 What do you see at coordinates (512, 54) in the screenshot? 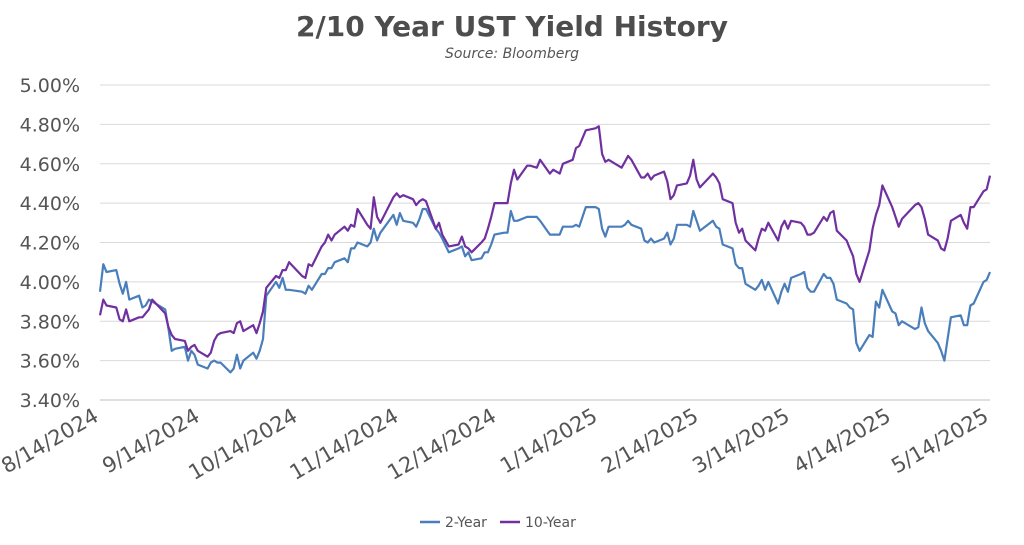
I see `chart-subtitle: Source: Bloomberg` at bounding box center [512, 54].